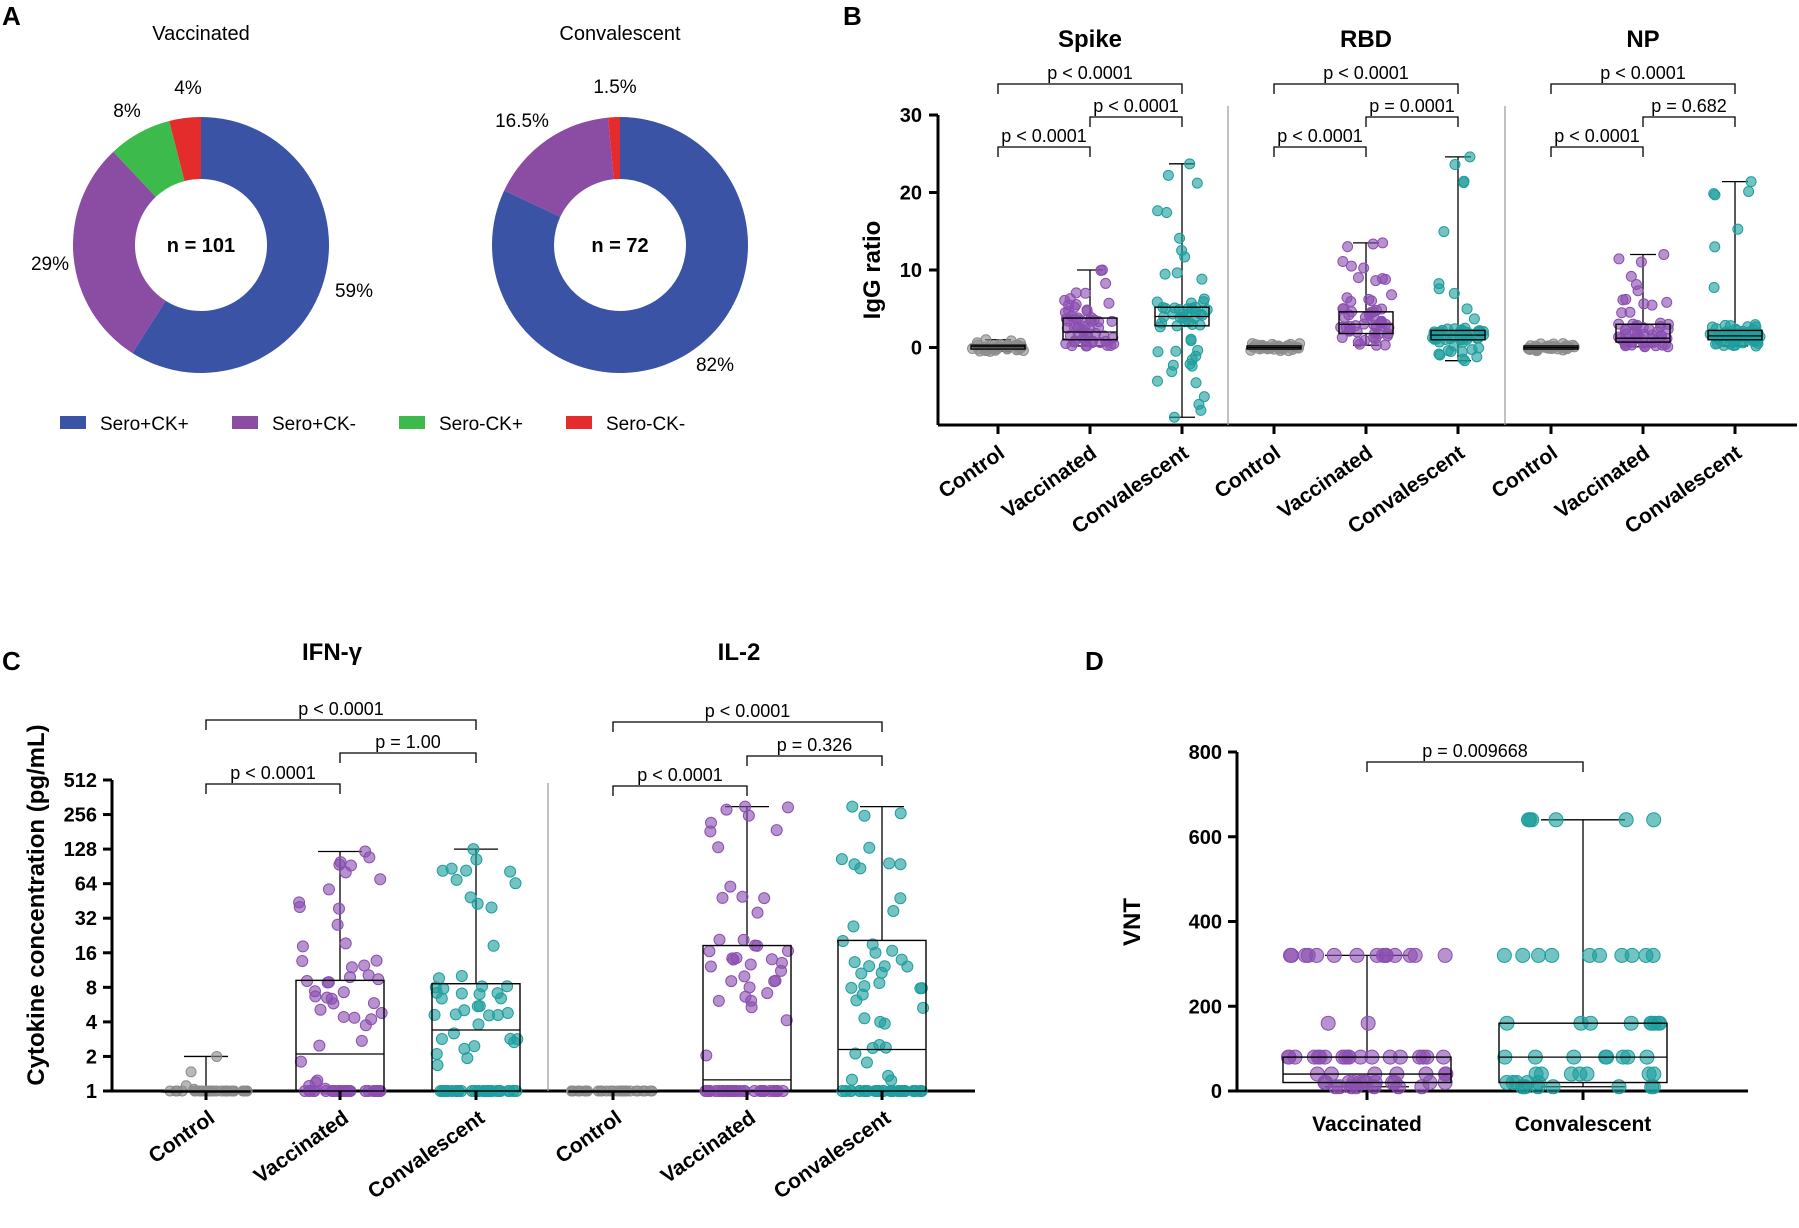 This screenshot has width=1799, height=1228. I want to click on y-tick-label: 128, so click(80, 850).